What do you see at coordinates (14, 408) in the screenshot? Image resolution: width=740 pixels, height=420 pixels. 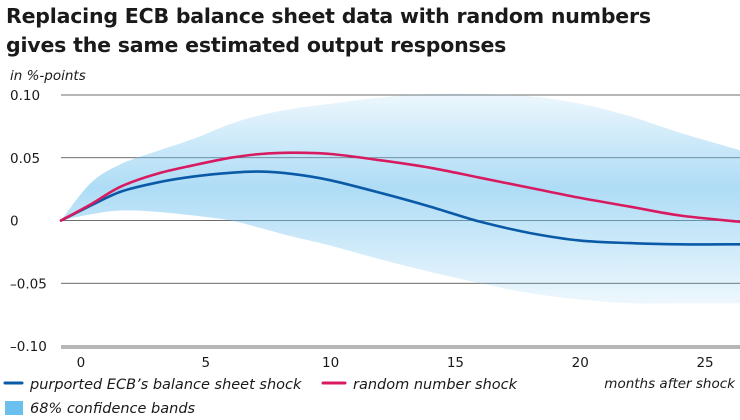 I see `legend-swatch-confidence-band` at bounding box center [14, 408].